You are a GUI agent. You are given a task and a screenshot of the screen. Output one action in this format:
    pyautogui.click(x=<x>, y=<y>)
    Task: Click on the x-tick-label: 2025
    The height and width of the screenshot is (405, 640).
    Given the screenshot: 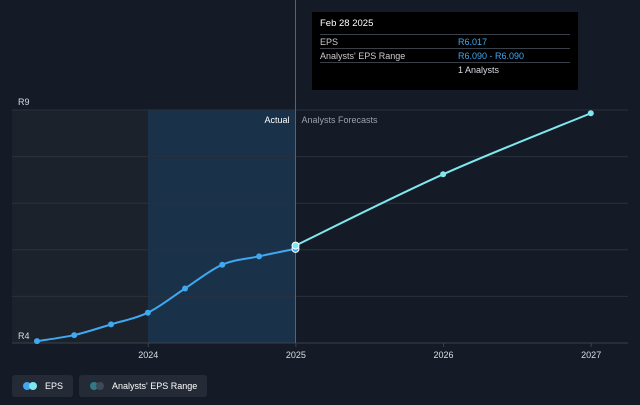 What is the action you would take?
    pyautogui.click(x=296, y=355)
    